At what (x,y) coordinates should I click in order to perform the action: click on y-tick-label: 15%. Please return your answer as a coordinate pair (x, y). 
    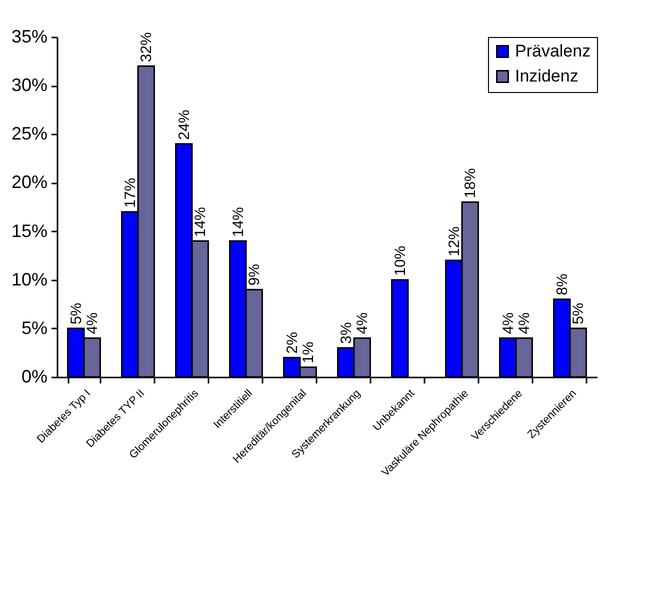
    Looking at the image, I should click on (29, 230).